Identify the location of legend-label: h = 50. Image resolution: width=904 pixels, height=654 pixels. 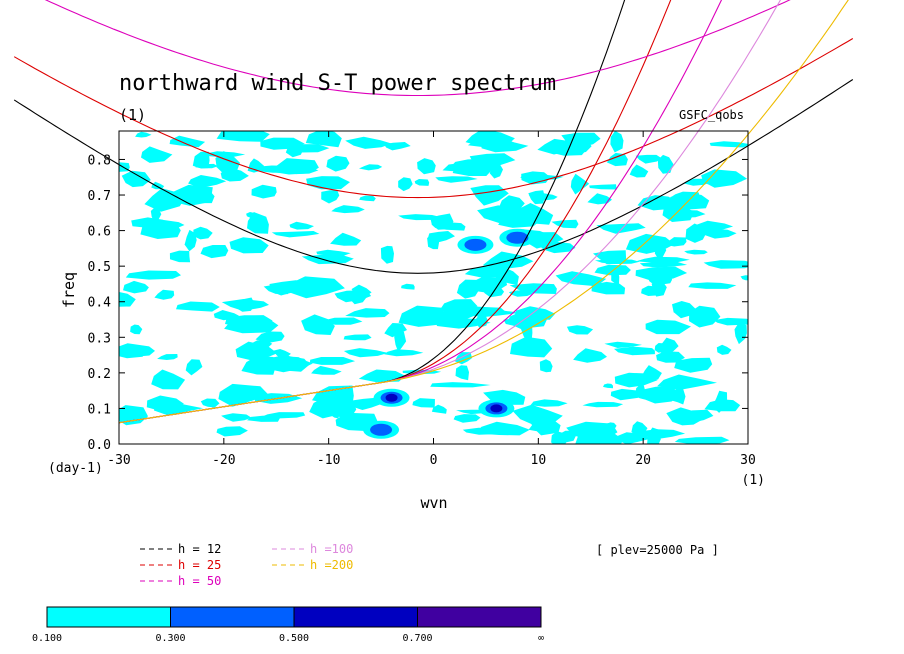
(199, 581).